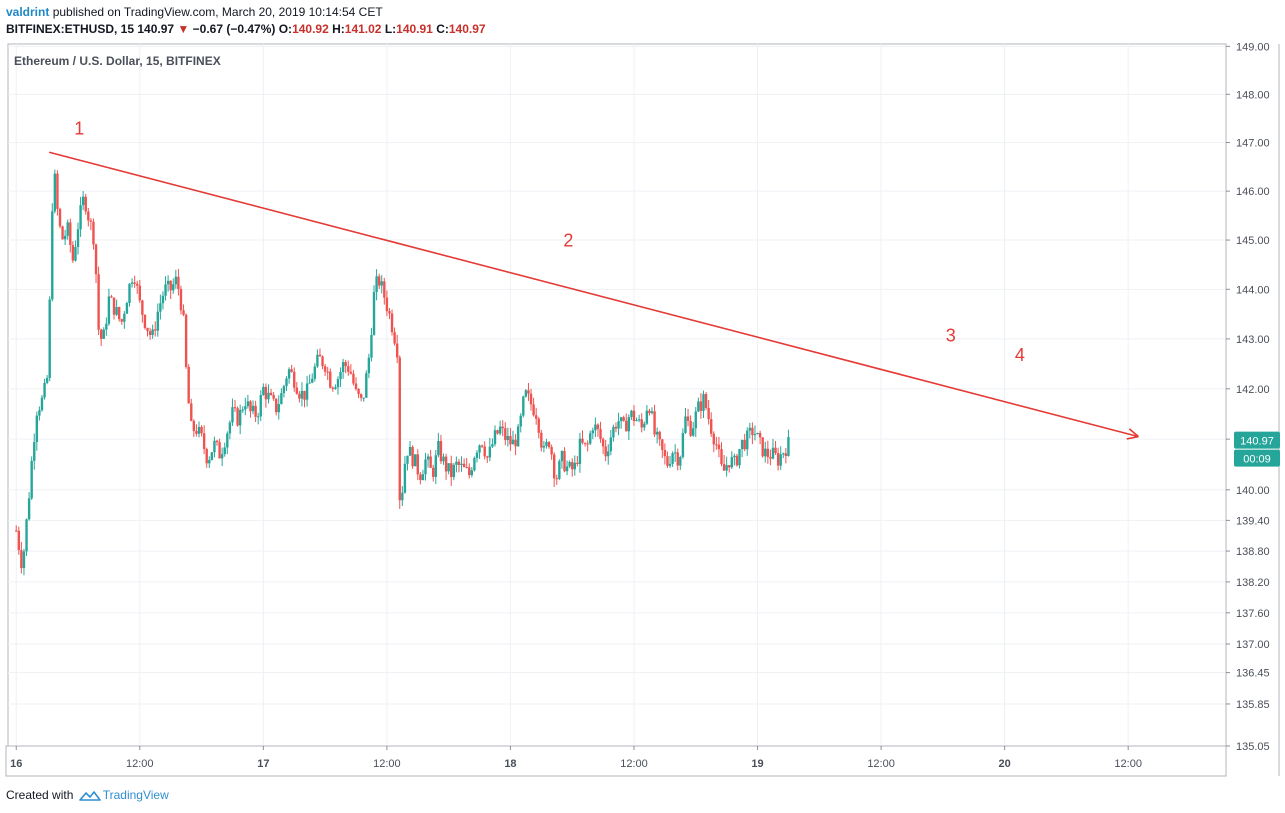 This screenshot has width=1285, height=813. What do you see at coordinates (1253, 95) in the screenshot?
I see `y-tick-label: 148.00` at bounding box center [1253, 95].